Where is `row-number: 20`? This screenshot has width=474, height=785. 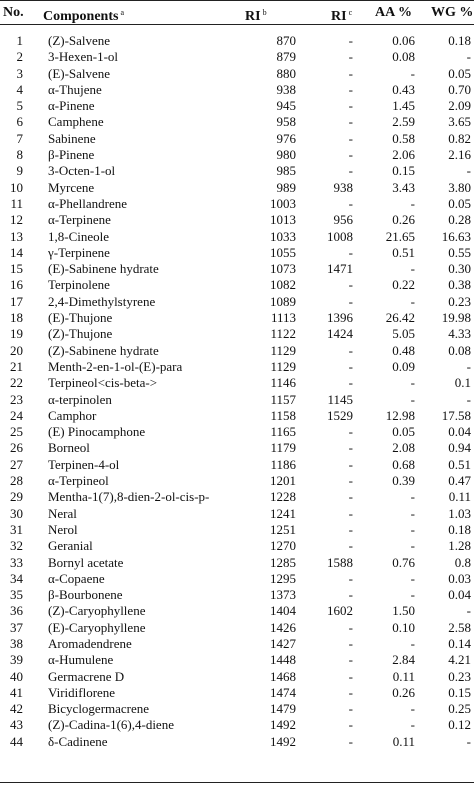
row-number: 20 is located at coordinates (16, 350).